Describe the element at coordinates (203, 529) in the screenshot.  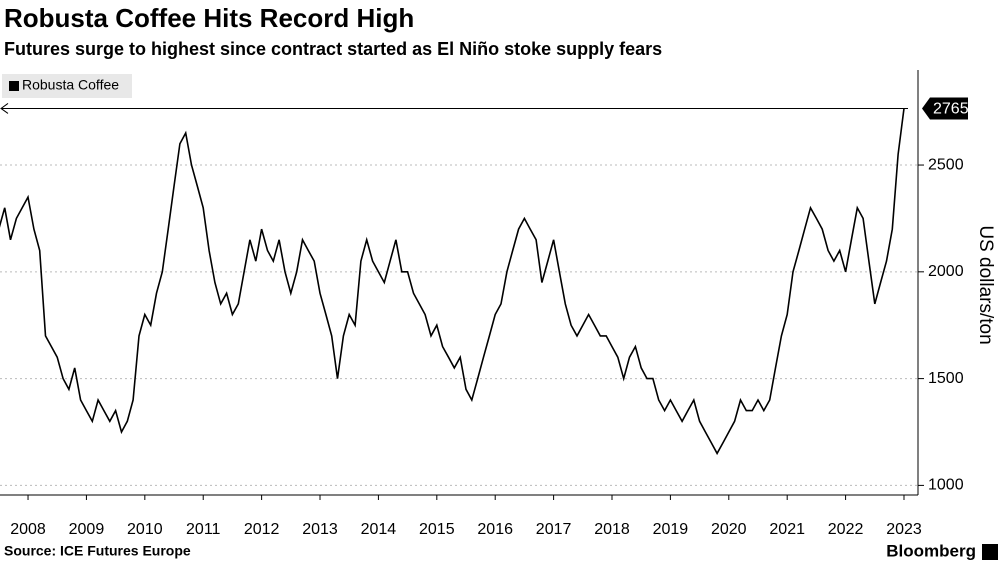
I see `x-tick-label: 2011` at that location.